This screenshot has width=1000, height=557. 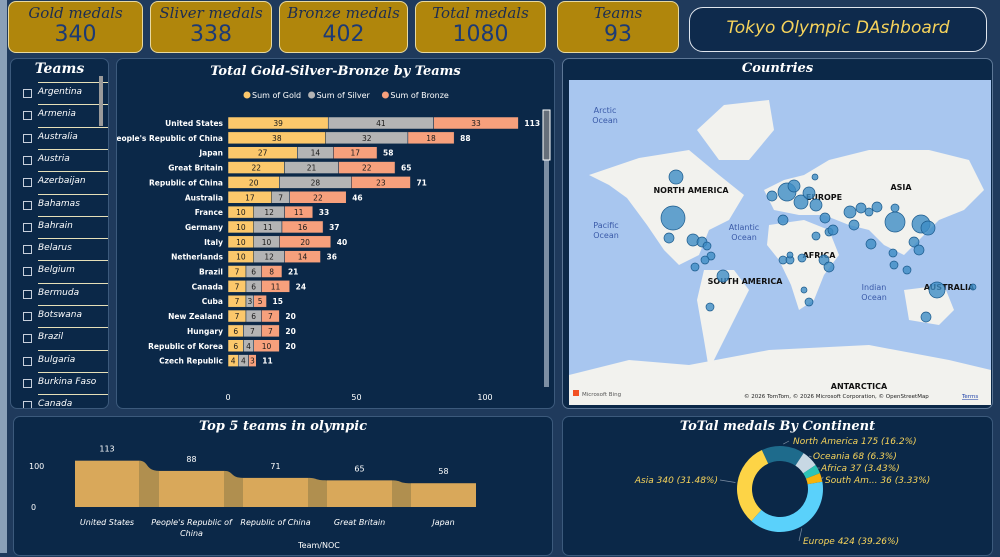 I want to click on terms-link: Terms, so click(x=969, y=397).